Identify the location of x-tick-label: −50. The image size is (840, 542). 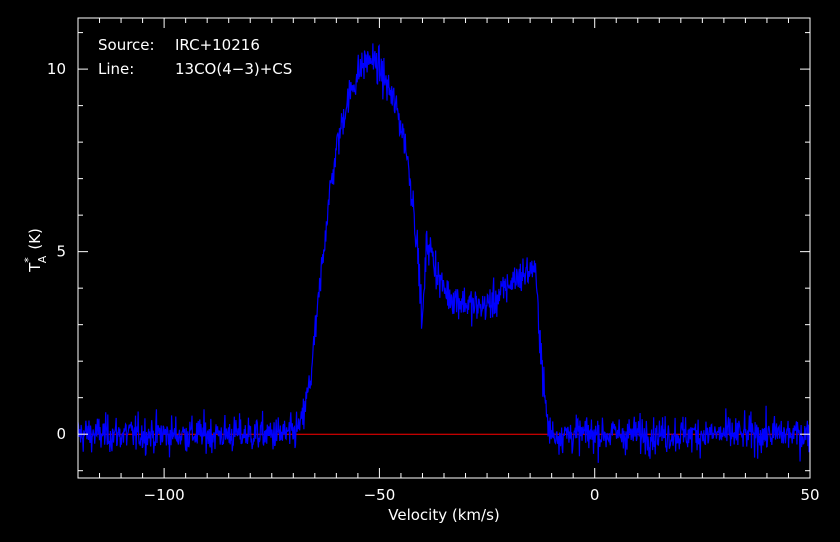
(380, 495).